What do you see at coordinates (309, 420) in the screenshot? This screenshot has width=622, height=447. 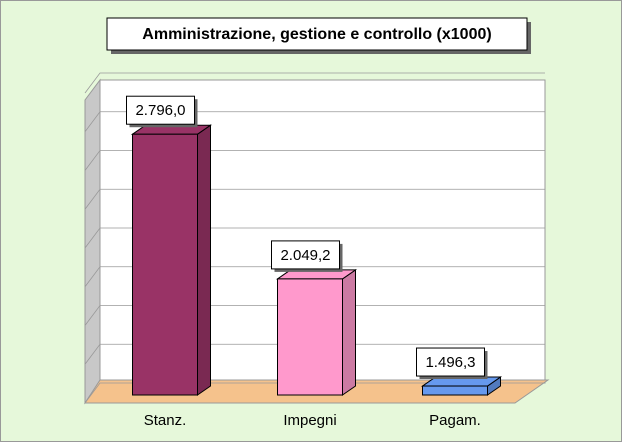 I see `x-tick-label: Impegni` at bounding box center [309, 420].